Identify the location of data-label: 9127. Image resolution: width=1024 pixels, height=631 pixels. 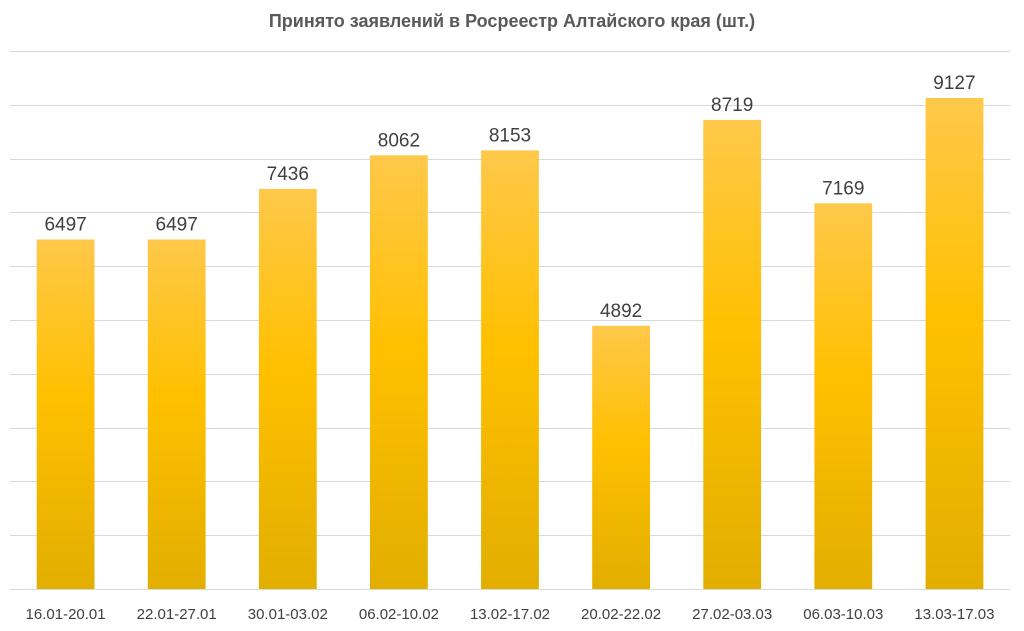
(954, 83).